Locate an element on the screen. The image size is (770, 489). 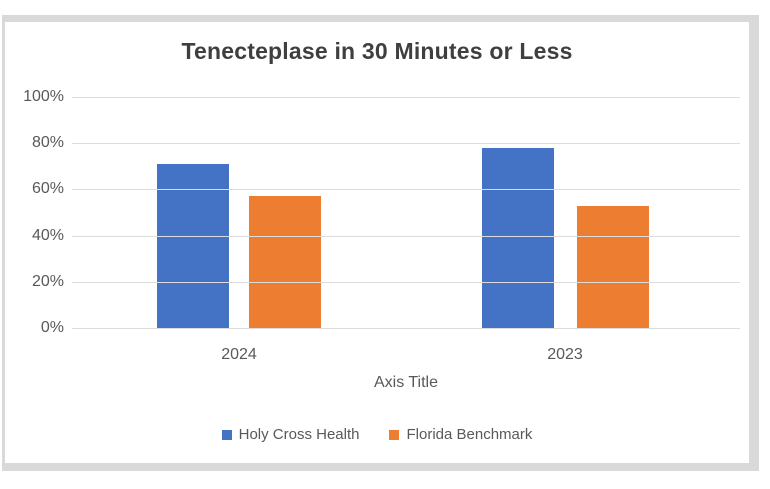
gridline-0% is located at coordinates (406, 328).